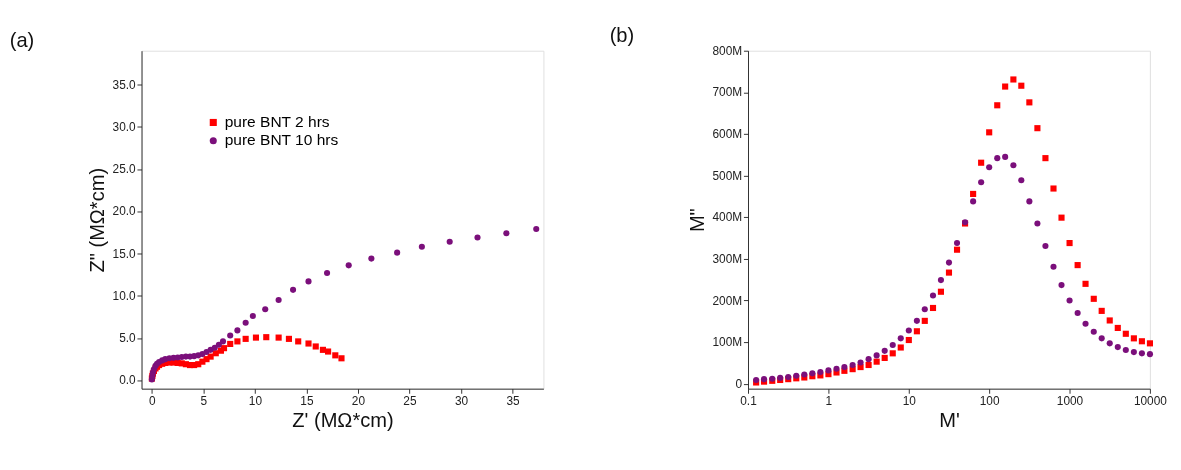 Image resolution: width=1181 pixels, height=470 pixels. Describe the element at coordinates (124, 126) in the screenshot. I see `y-tick-label: 30.0` at that location.